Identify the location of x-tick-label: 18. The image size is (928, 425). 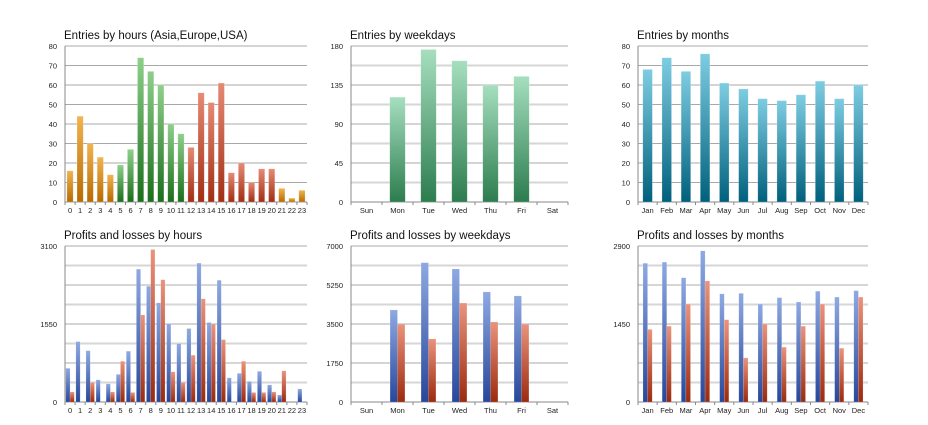
(251, 410).